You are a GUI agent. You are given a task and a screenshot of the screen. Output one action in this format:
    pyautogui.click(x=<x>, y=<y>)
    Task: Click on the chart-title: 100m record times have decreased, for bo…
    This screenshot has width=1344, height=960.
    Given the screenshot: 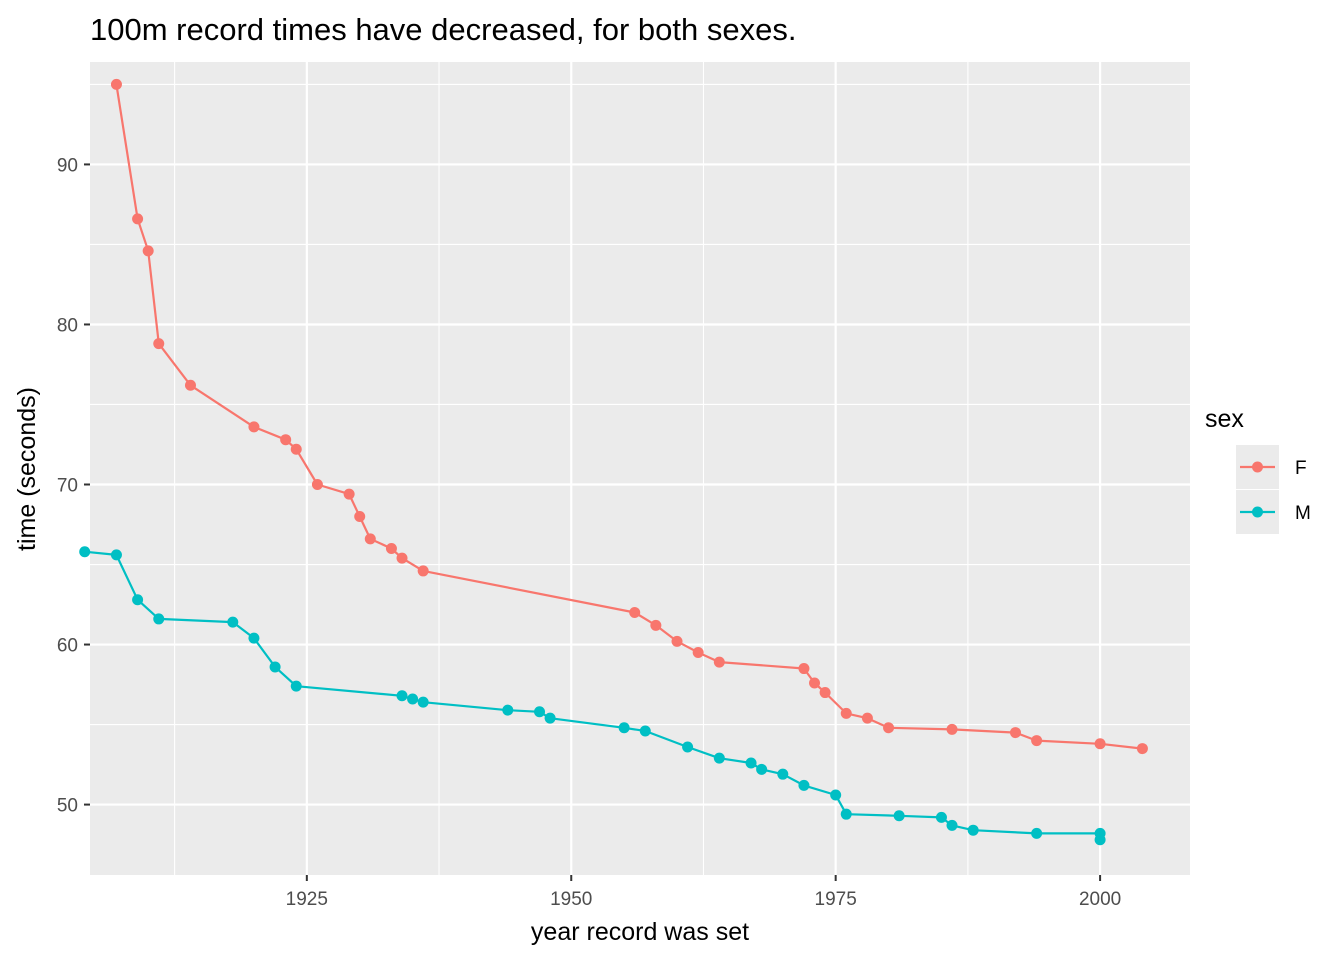 What is the action you would take?
    pyautogui.click(x=443, y=29)
    